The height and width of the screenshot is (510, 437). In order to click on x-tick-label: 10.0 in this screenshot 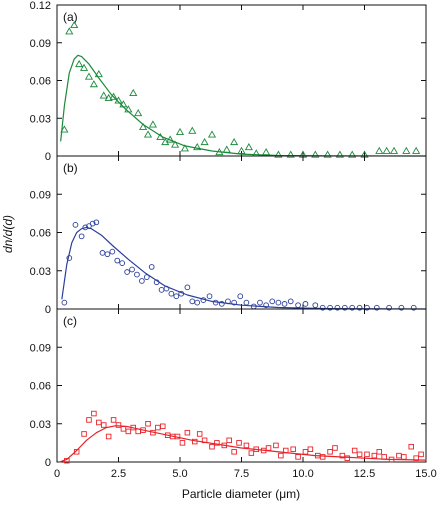, I will do `click(302, 474)`.